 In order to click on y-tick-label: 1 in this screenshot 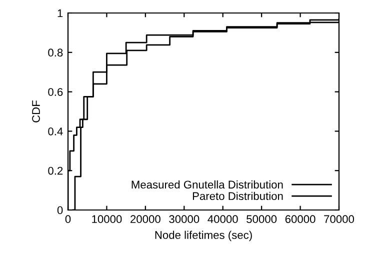, I will do `click(60, 13)`.